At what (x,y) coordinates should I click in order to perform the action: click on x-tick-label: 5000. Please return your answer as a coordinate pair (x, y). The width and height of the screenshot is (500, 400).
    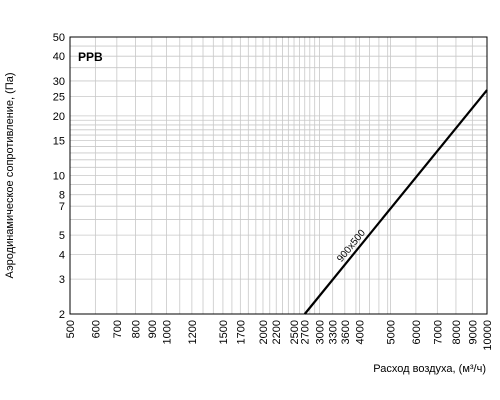
    Looking at the image, I should click on (392, 332).